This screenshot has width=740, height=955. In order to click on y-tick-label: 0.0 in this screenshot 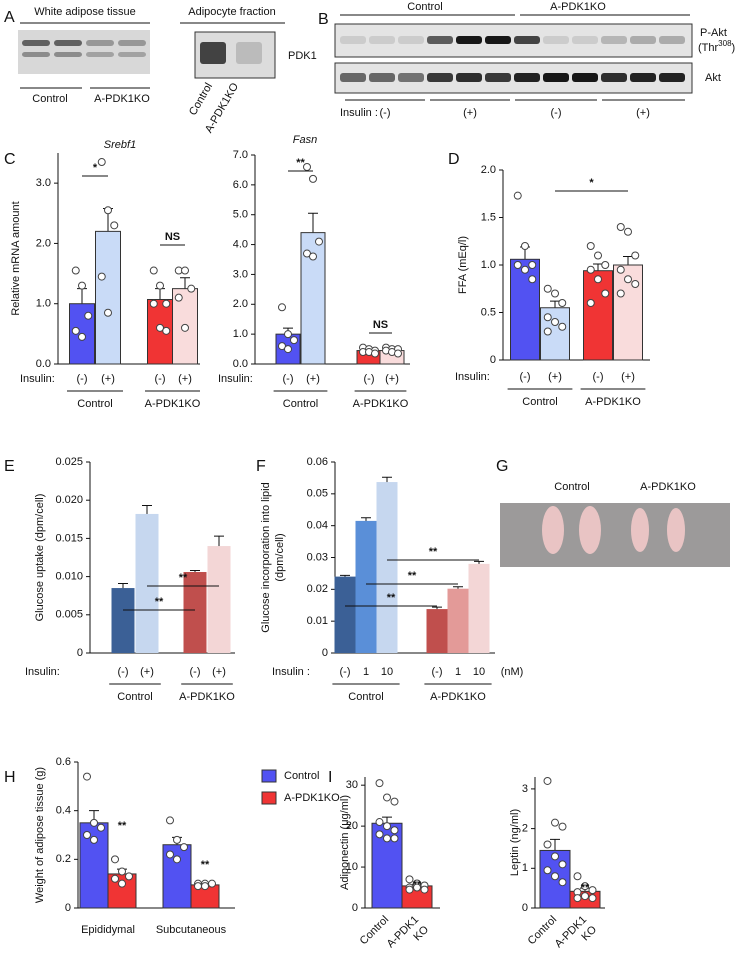, I will do `click(240, 364)`.